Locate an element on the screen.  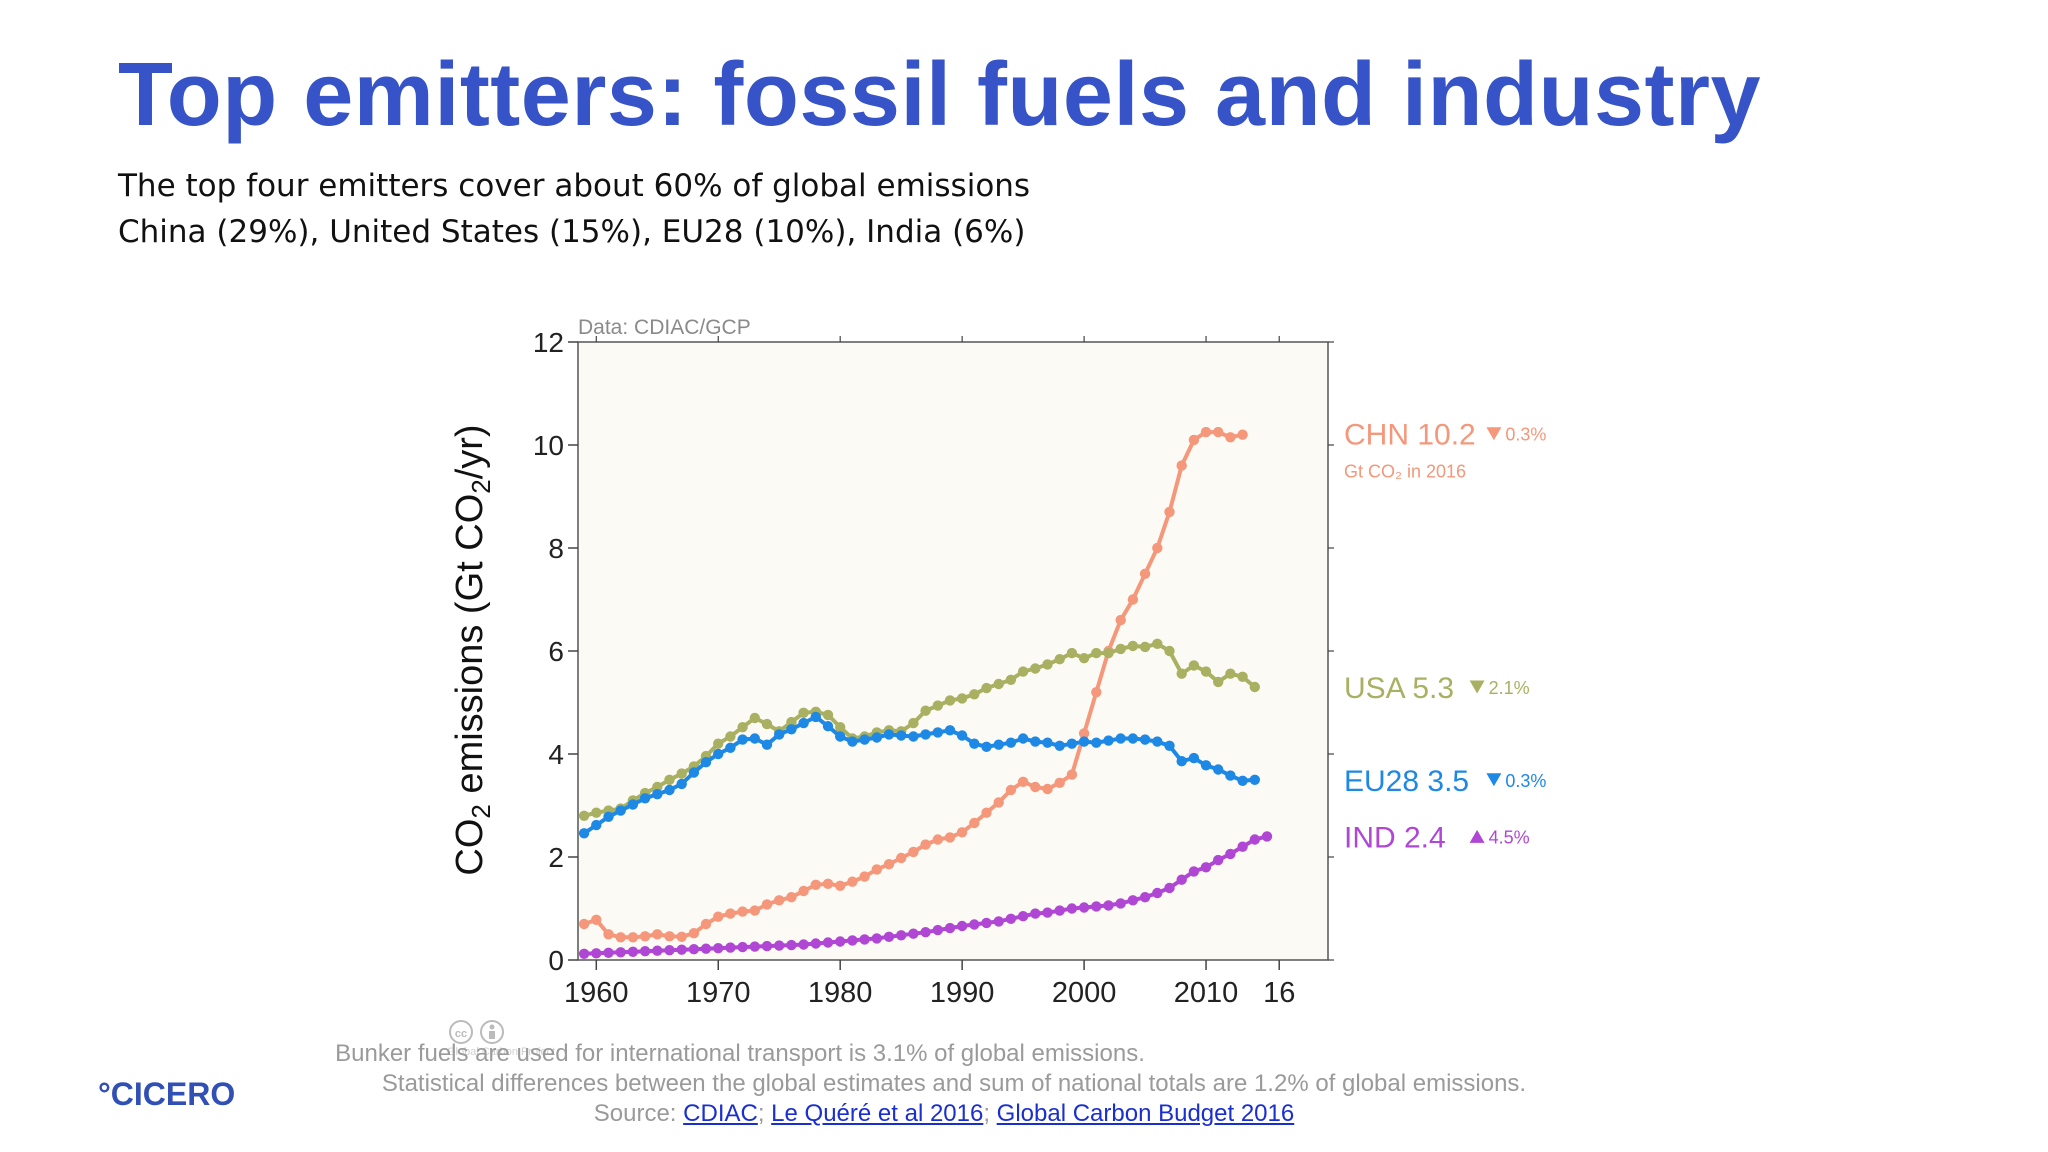
source-link-gcb: Global Carbon Budget 2016 is located at coordinates (1145, 1113).